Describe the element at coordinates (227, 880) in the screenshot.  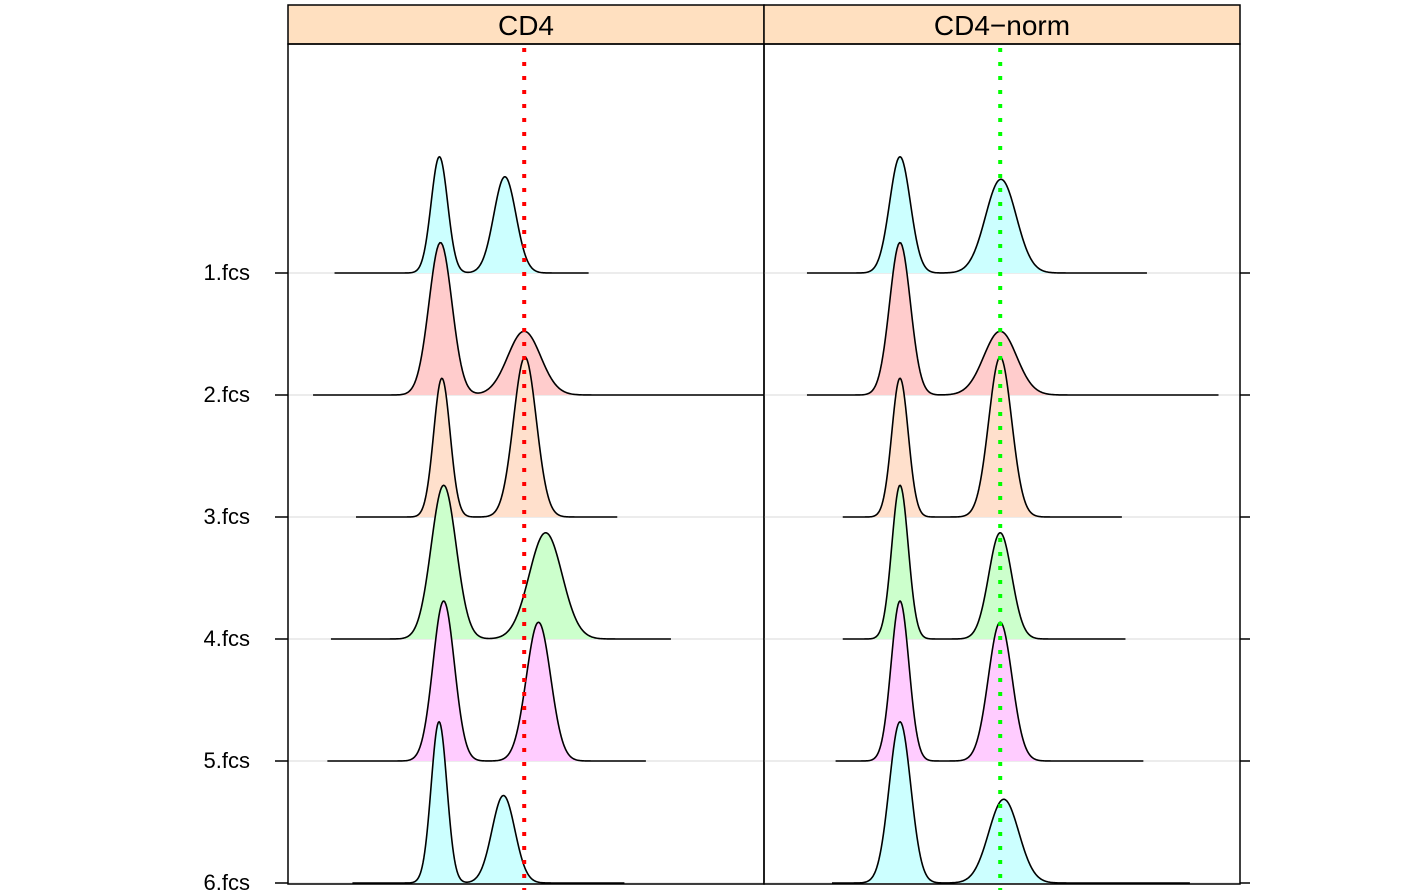
I see `row-label-6: 6.fcs` at that location.